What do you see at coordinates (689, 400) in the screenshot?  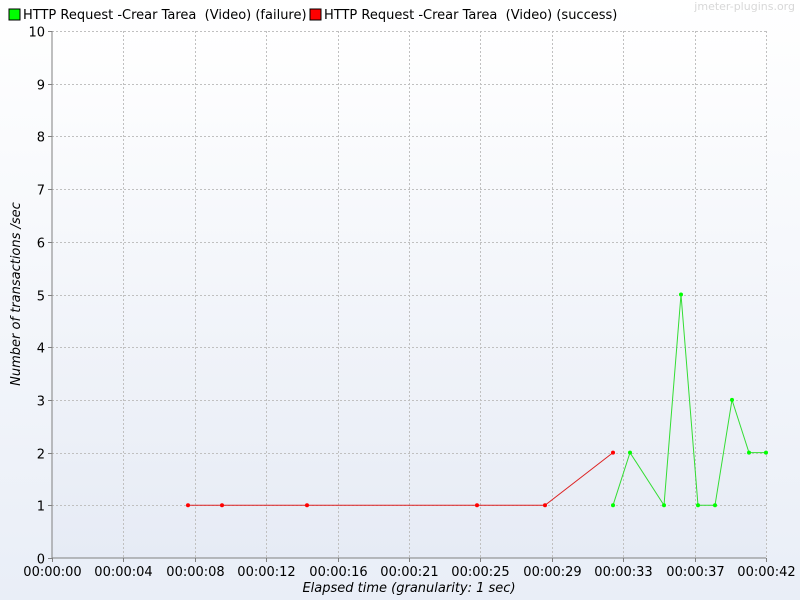 I see `series-failure` at bounding box center [689, 400].